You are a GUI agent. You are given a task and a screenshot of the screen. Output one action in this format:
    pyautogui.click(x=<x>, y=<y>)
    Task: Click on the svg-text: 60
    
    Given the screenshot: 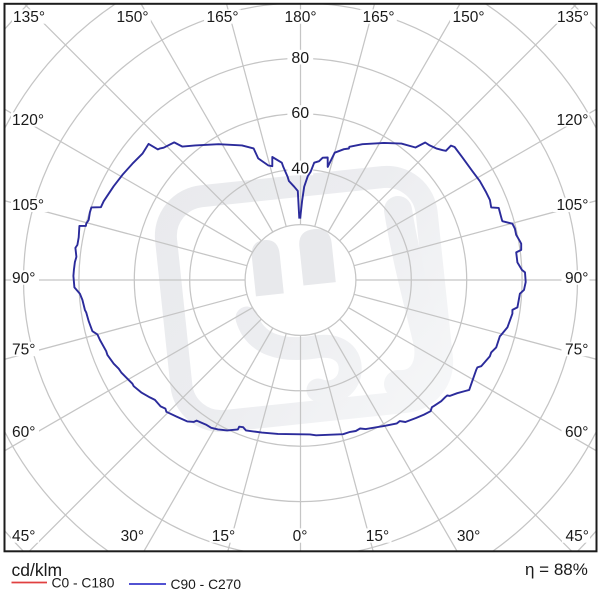 What is the action you would take?
    pyautogui.click(x=300, y=113)
    